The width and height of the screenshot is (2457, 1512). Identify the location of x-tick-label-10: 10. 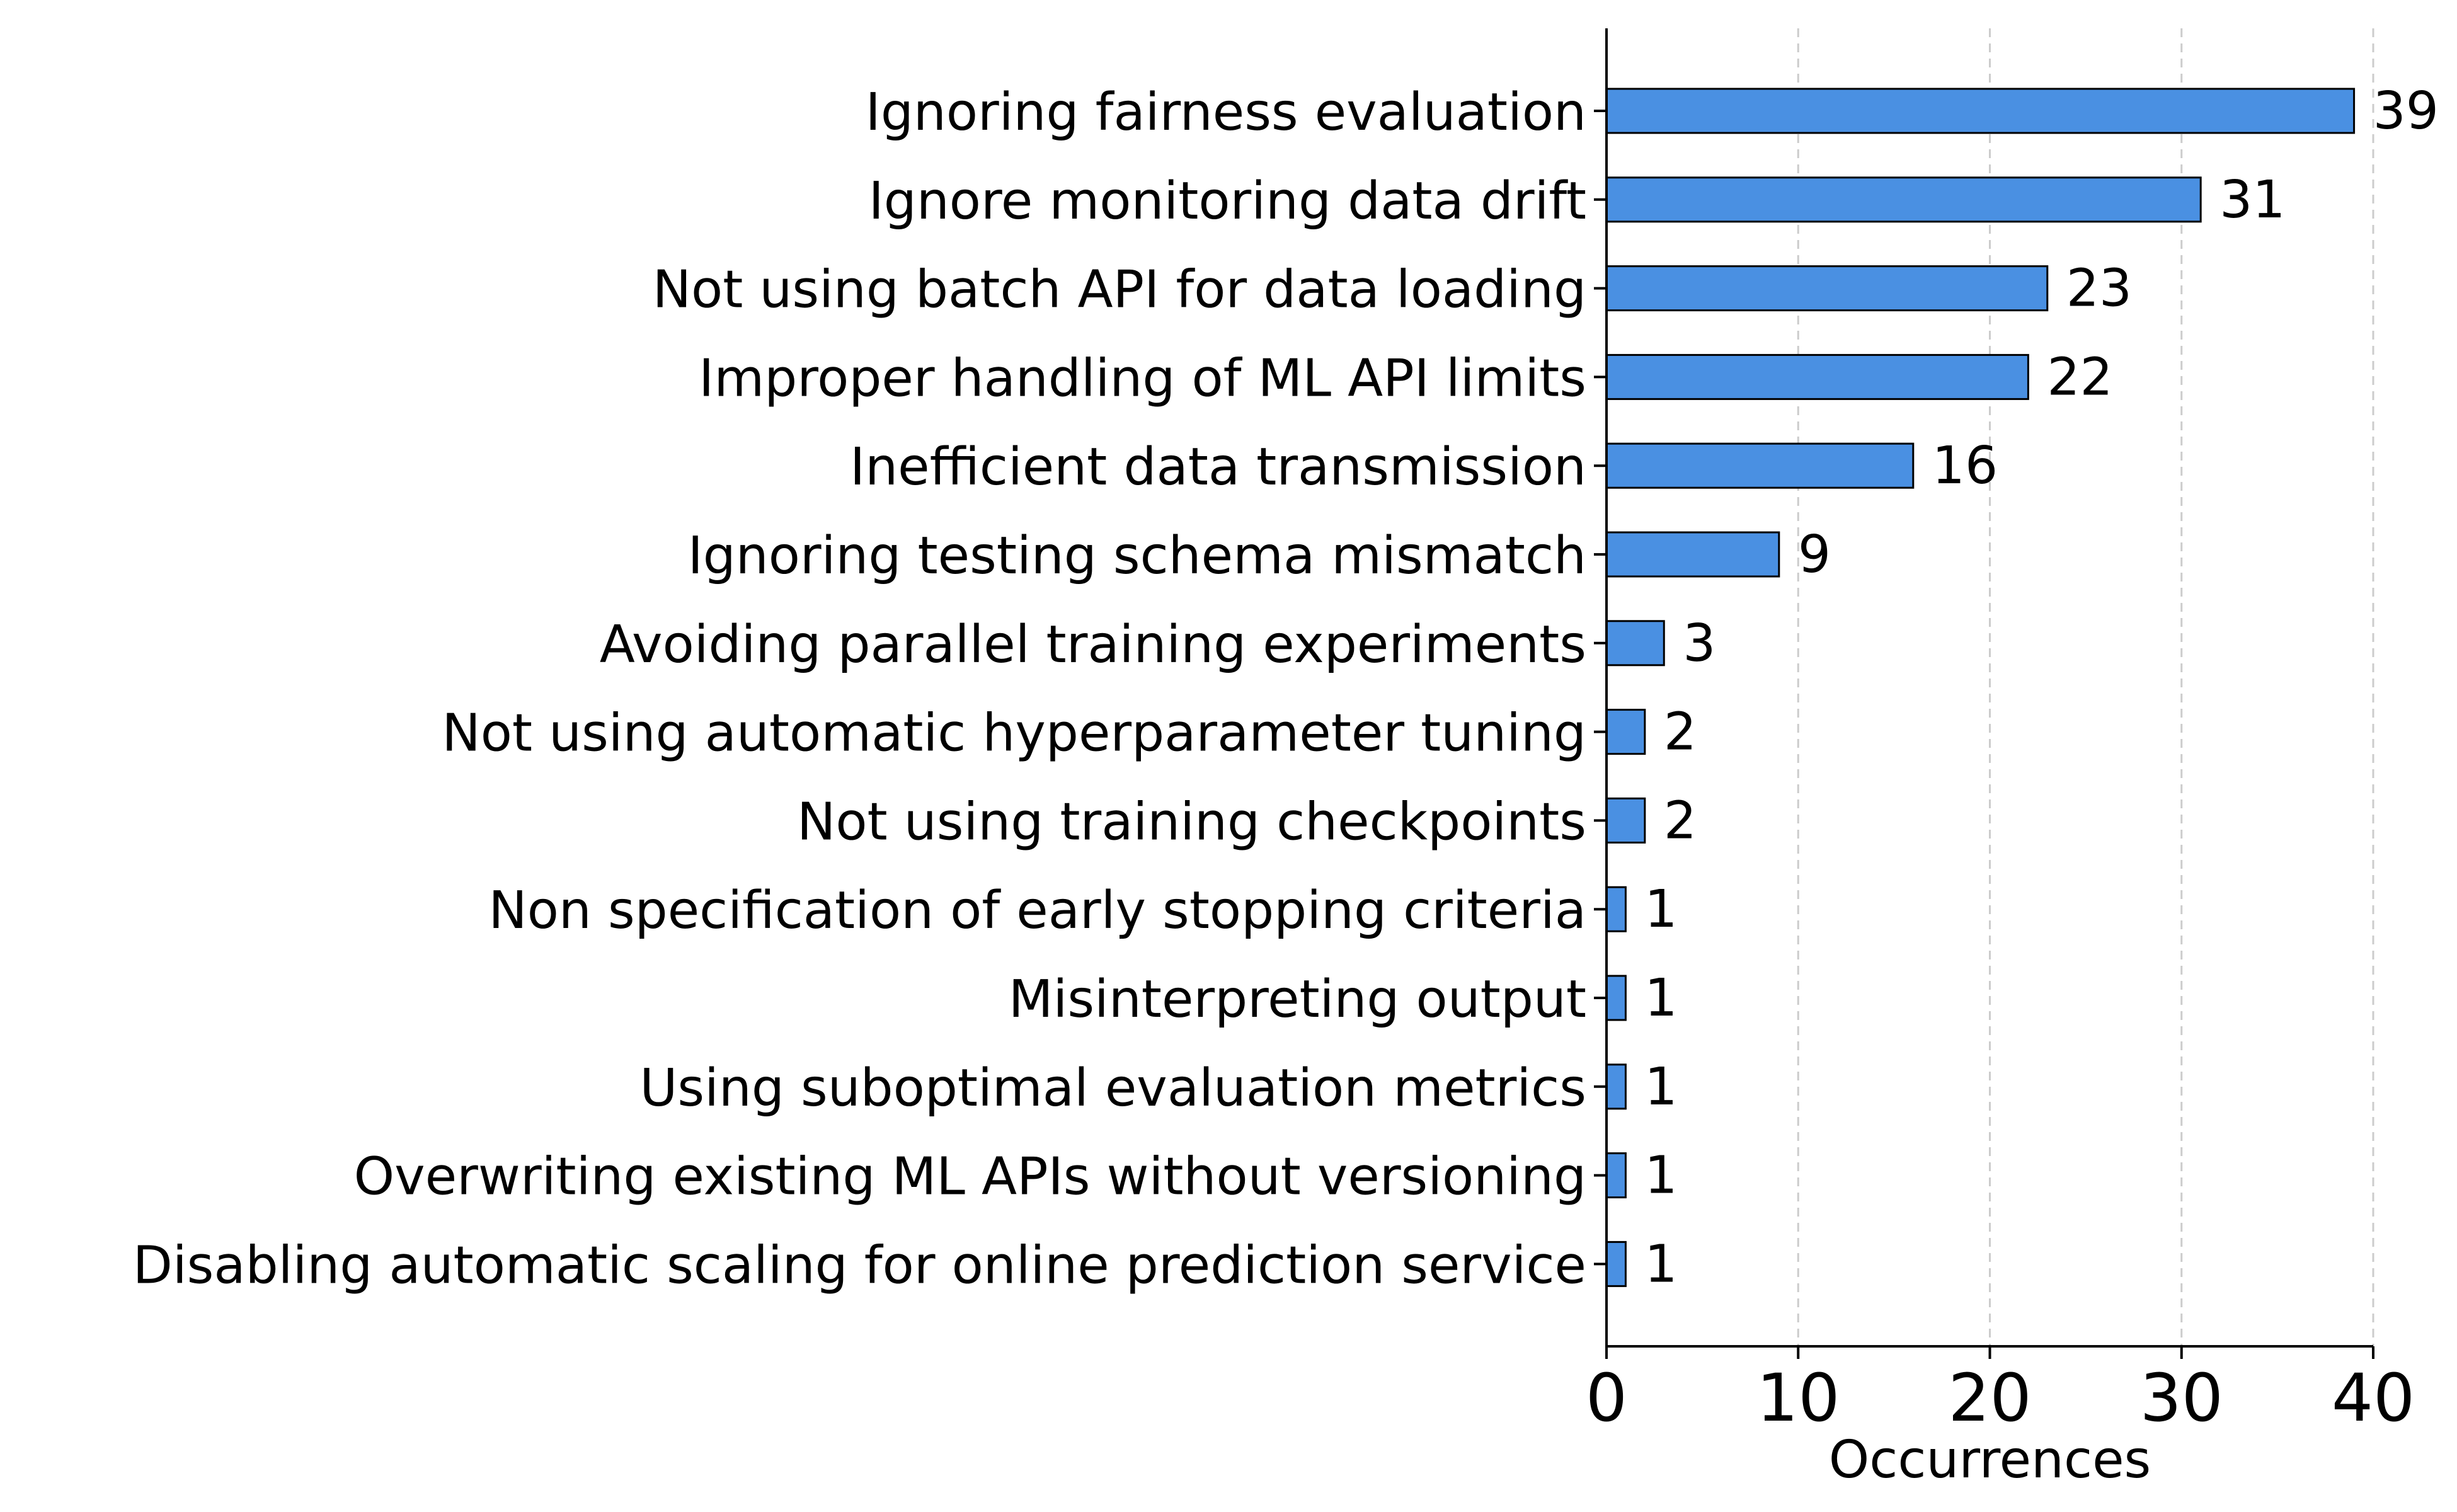
(1798, 1398).